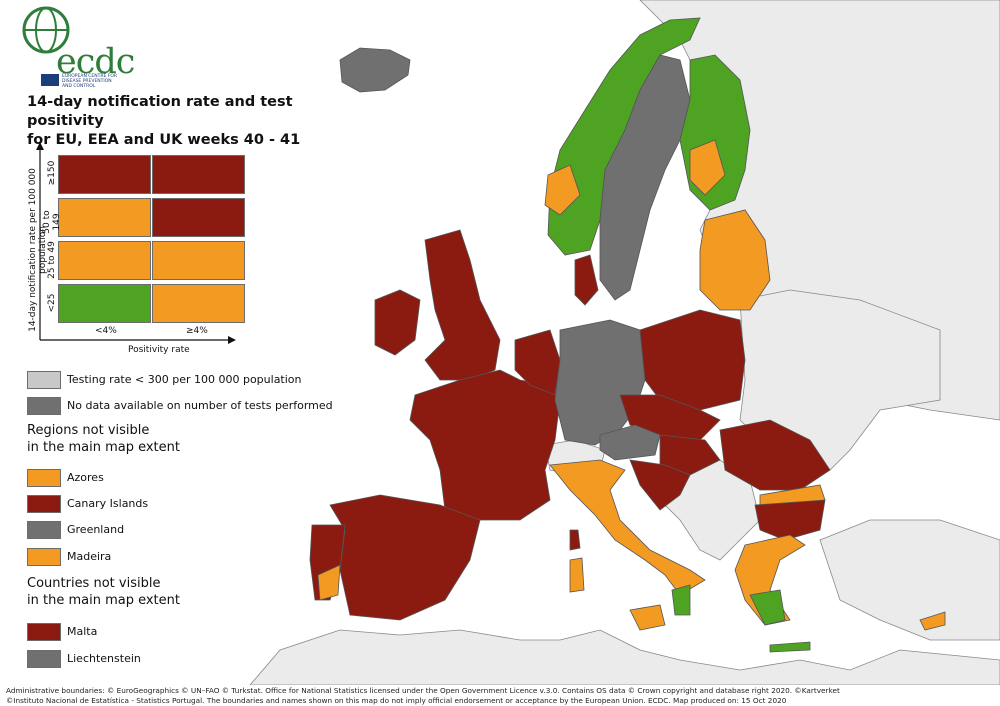  I want to click on iceland, so click(375, 70).